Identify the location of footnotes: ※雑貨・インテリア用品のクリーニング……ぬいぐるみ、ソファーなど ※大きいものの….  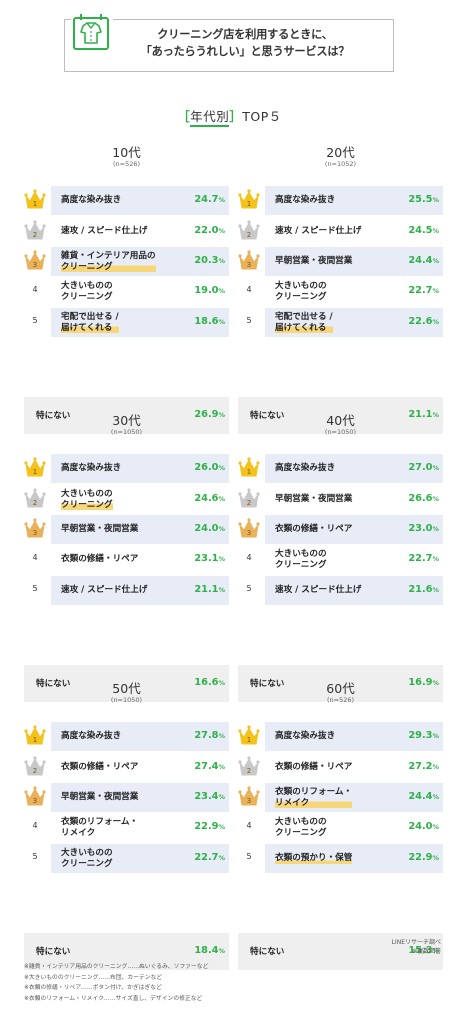
(116, 983).